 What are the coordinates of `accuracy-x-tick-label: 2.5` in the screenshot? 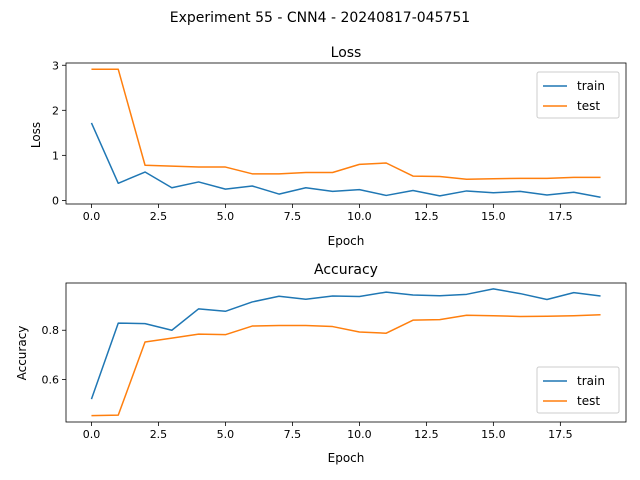 It's located at (159, 434).